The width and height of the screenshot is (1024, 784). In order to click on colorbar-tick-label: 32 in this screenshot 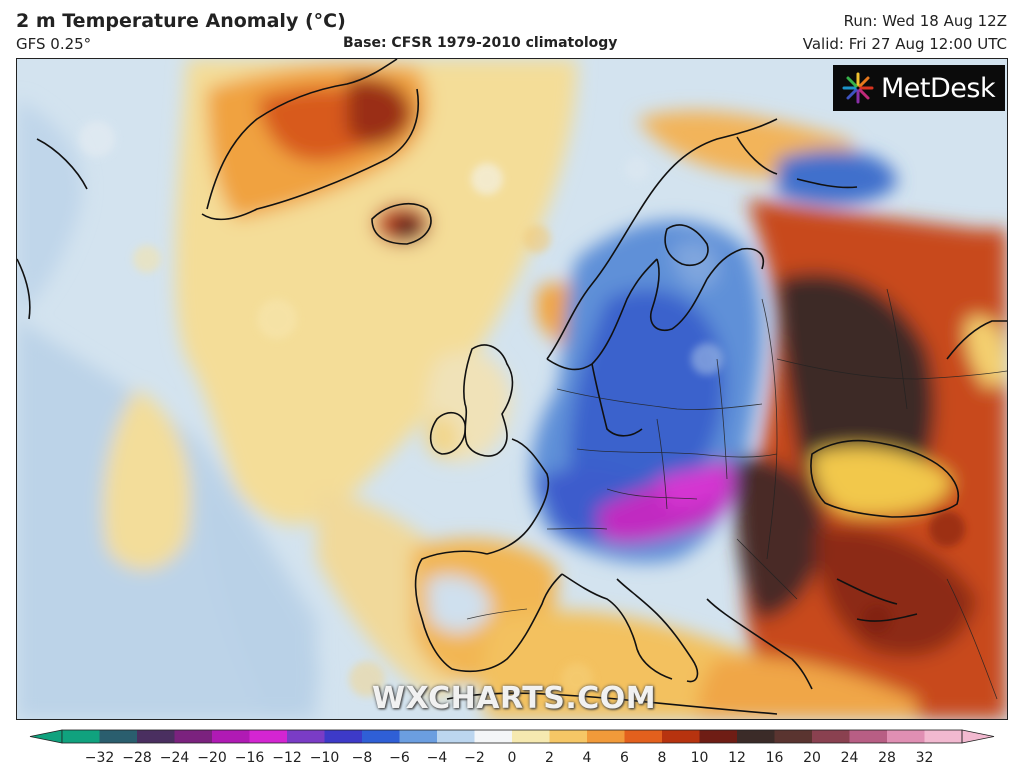, I will do `click(925, 758)`.